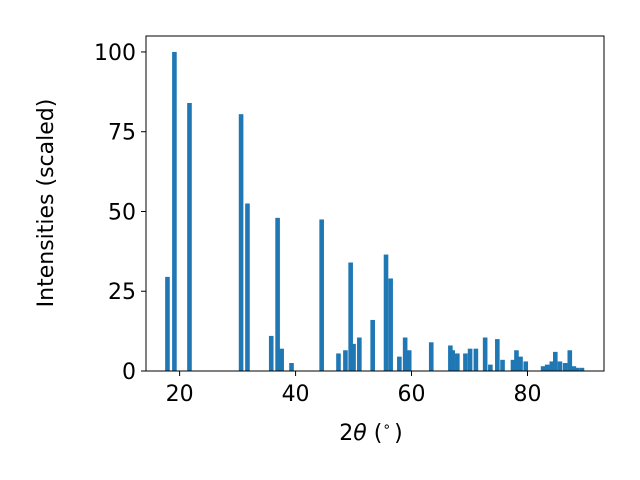  Describe the element at coordinates (46, 203) in the screenshot. I see `y-axis-label: Intensities (scaled)` at that location.